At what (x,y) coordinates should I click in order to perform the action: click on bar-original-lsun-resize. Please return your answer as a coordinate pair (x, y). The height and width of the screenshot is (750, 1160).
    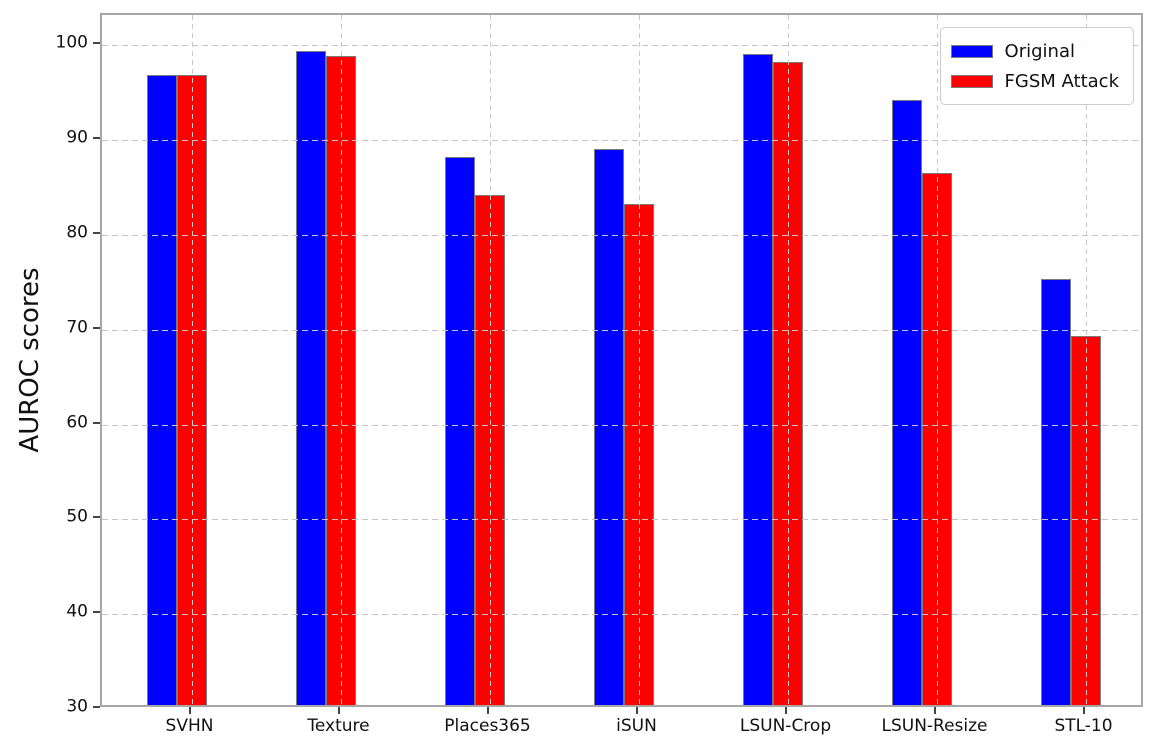
    Looking at the image, I should click on (906, 402).